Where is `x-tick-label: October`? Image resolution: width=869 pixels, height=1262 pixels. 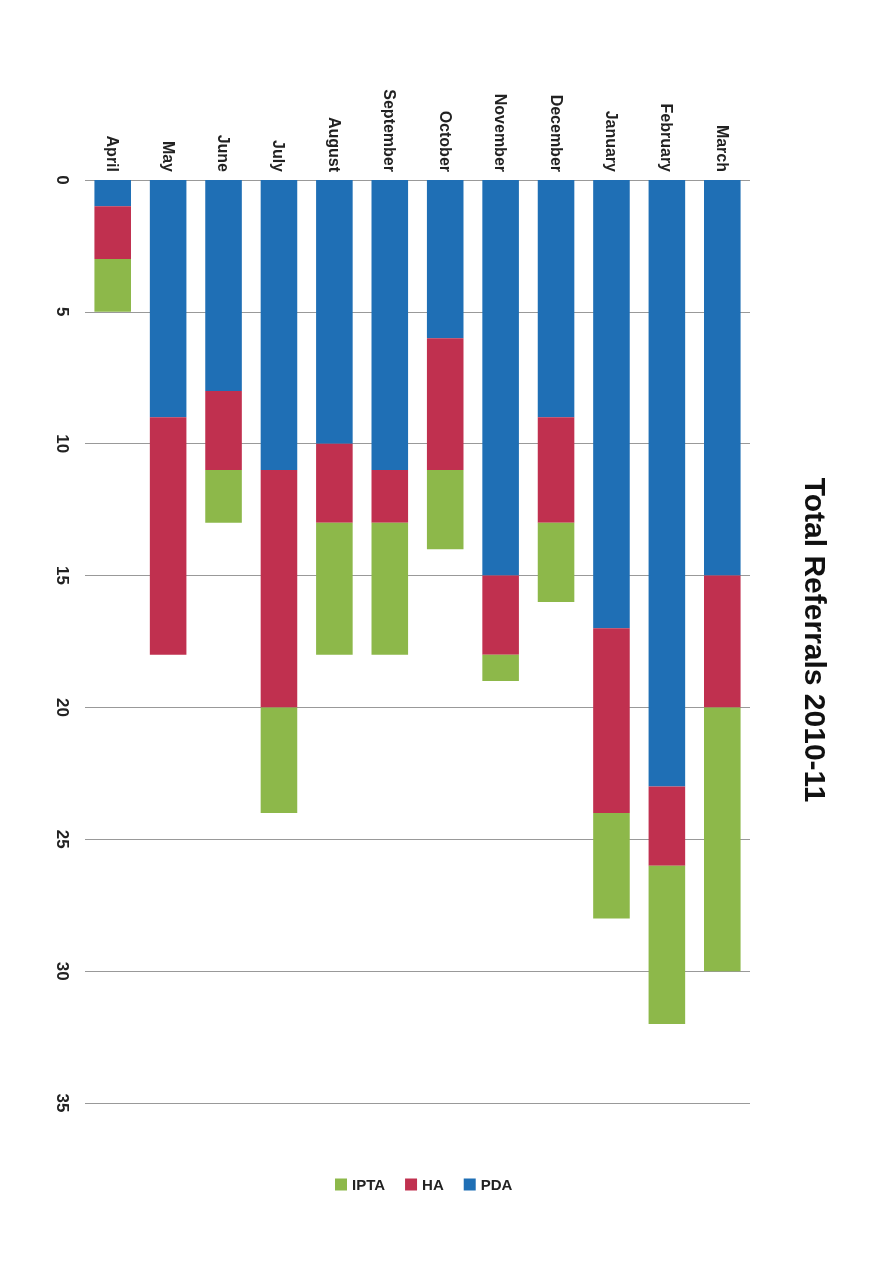
x-tick-label: October is located at coordinates (445, 141).